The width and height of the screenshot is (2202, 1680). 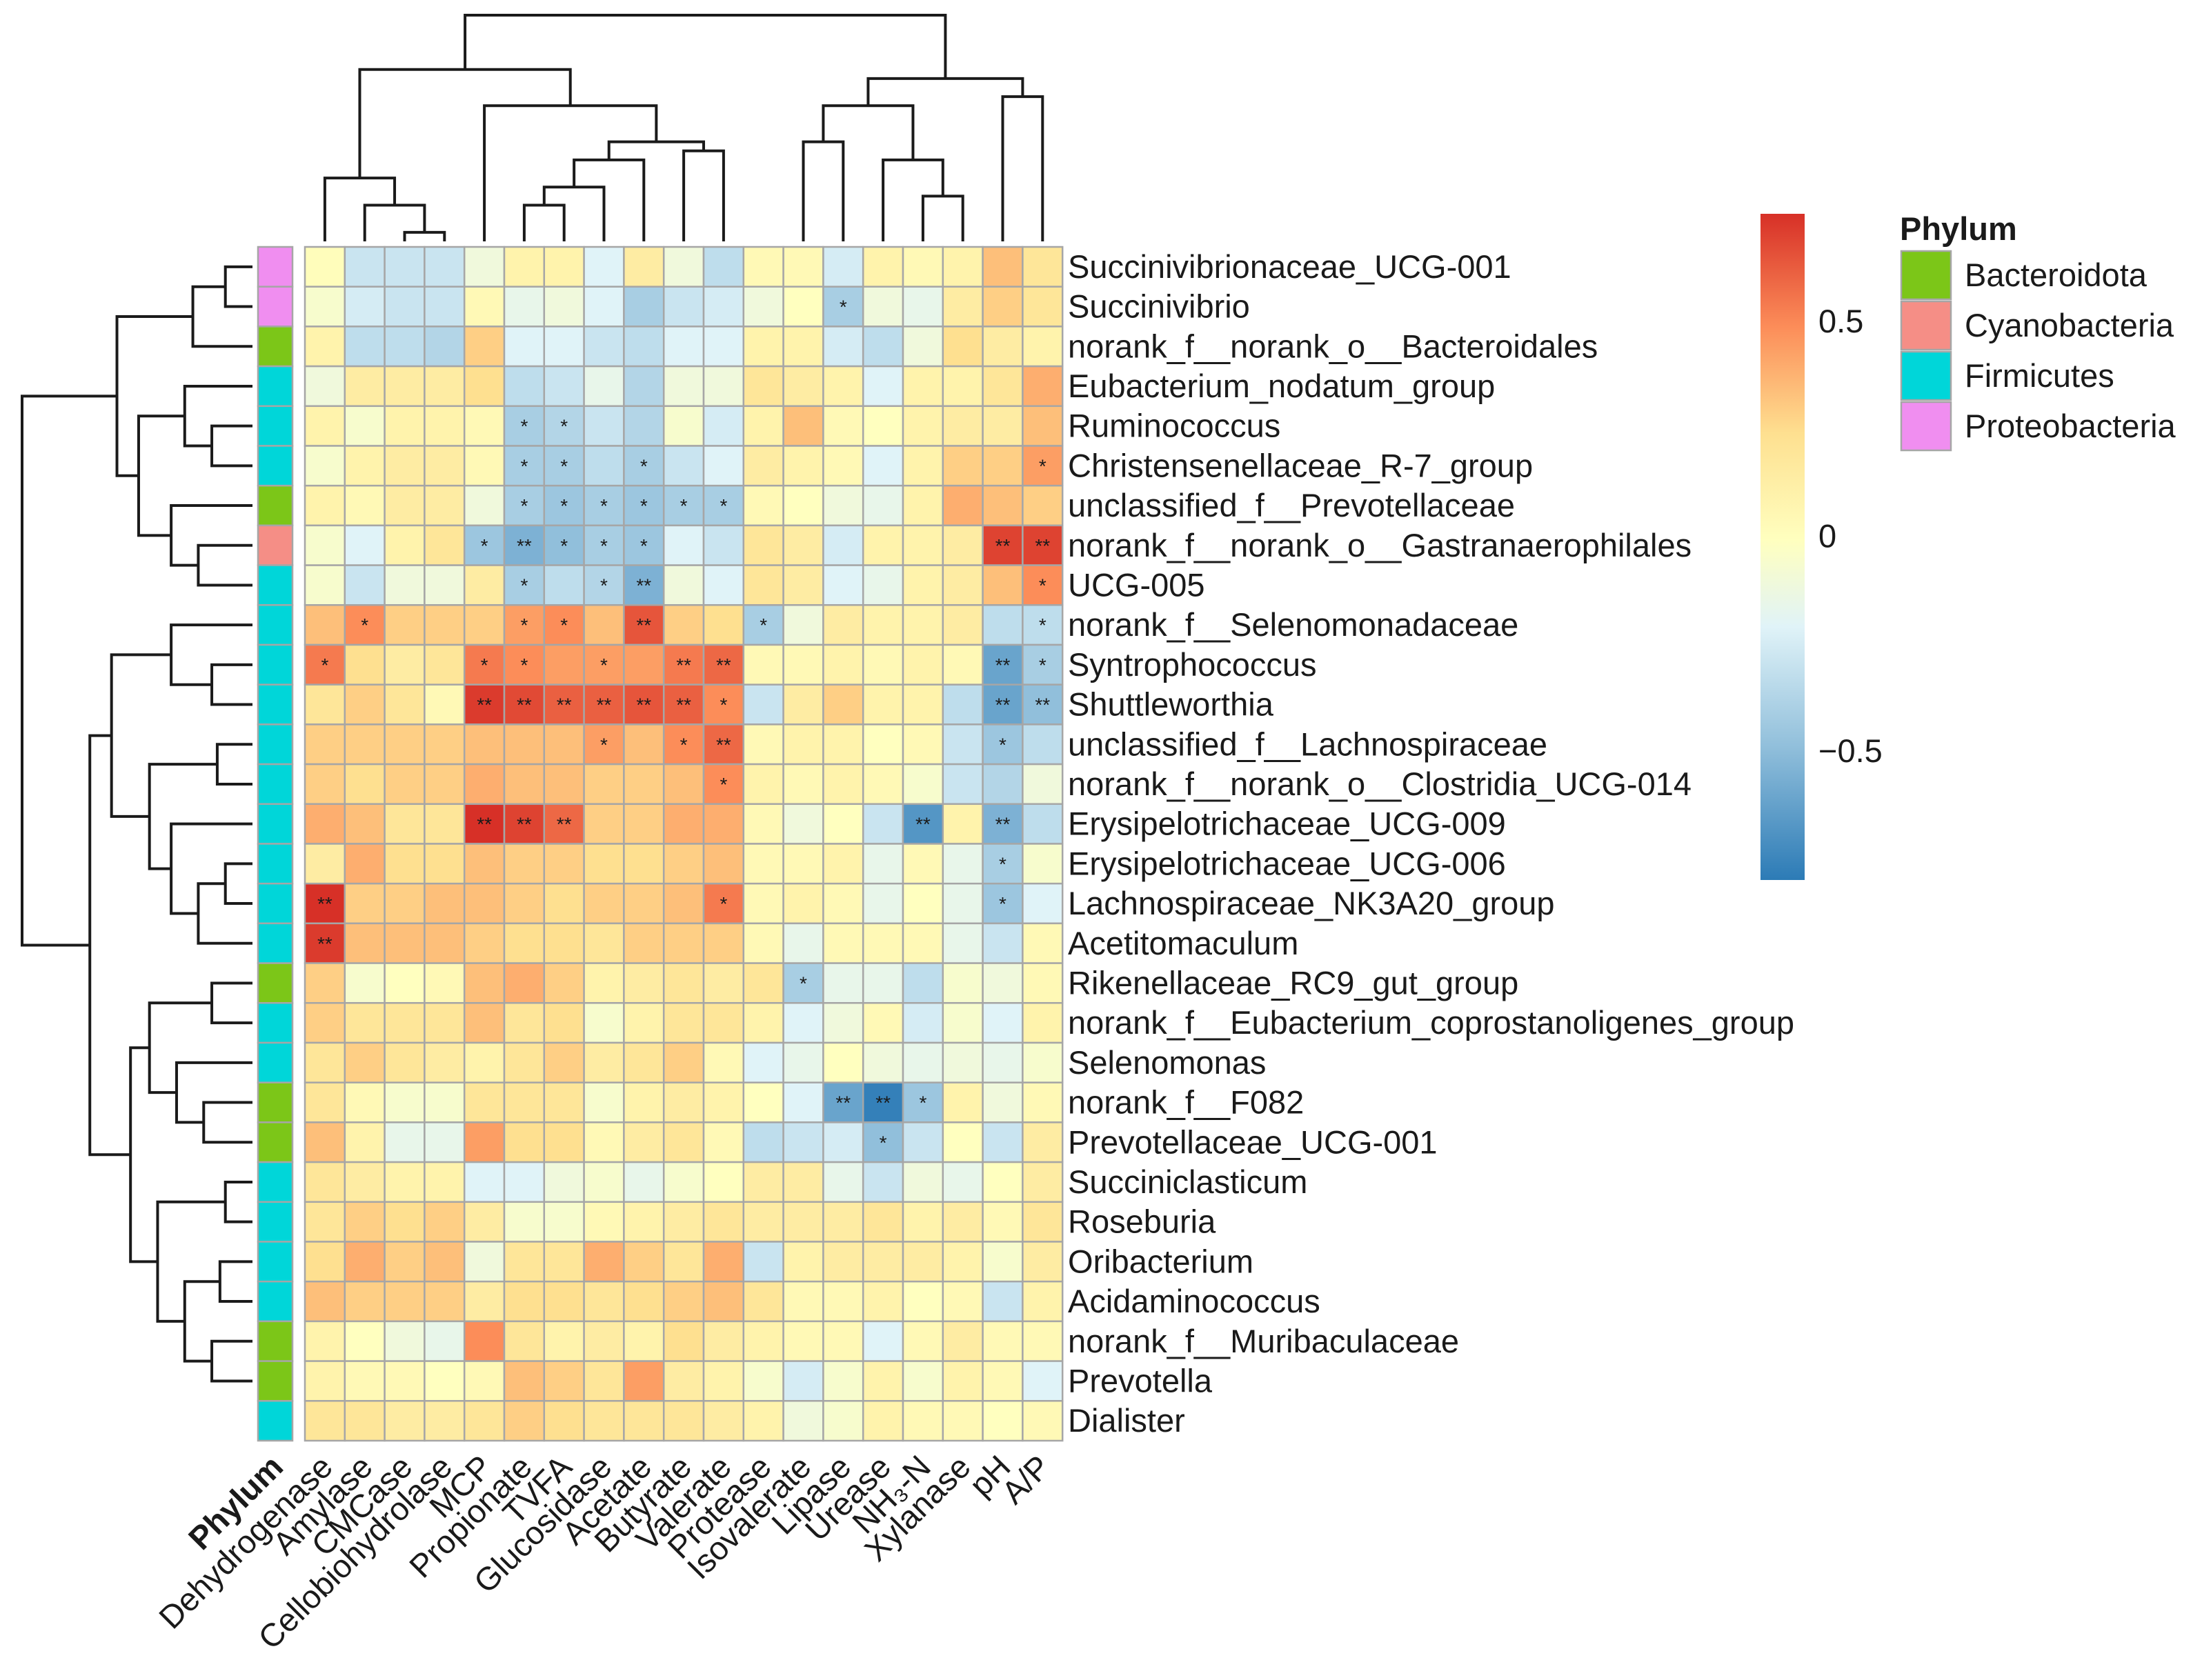 I want to click on row-label: Prevotellaceae_UCG-001, so click(x=1253, y=1141).